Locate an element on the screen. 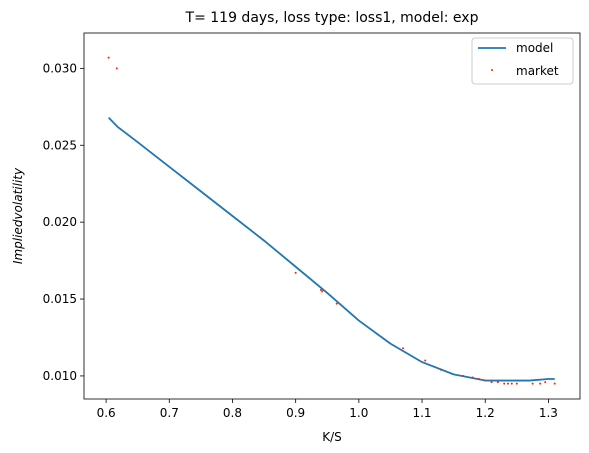  x-tick-label: 1.2 is located at coordinates (485, 413).